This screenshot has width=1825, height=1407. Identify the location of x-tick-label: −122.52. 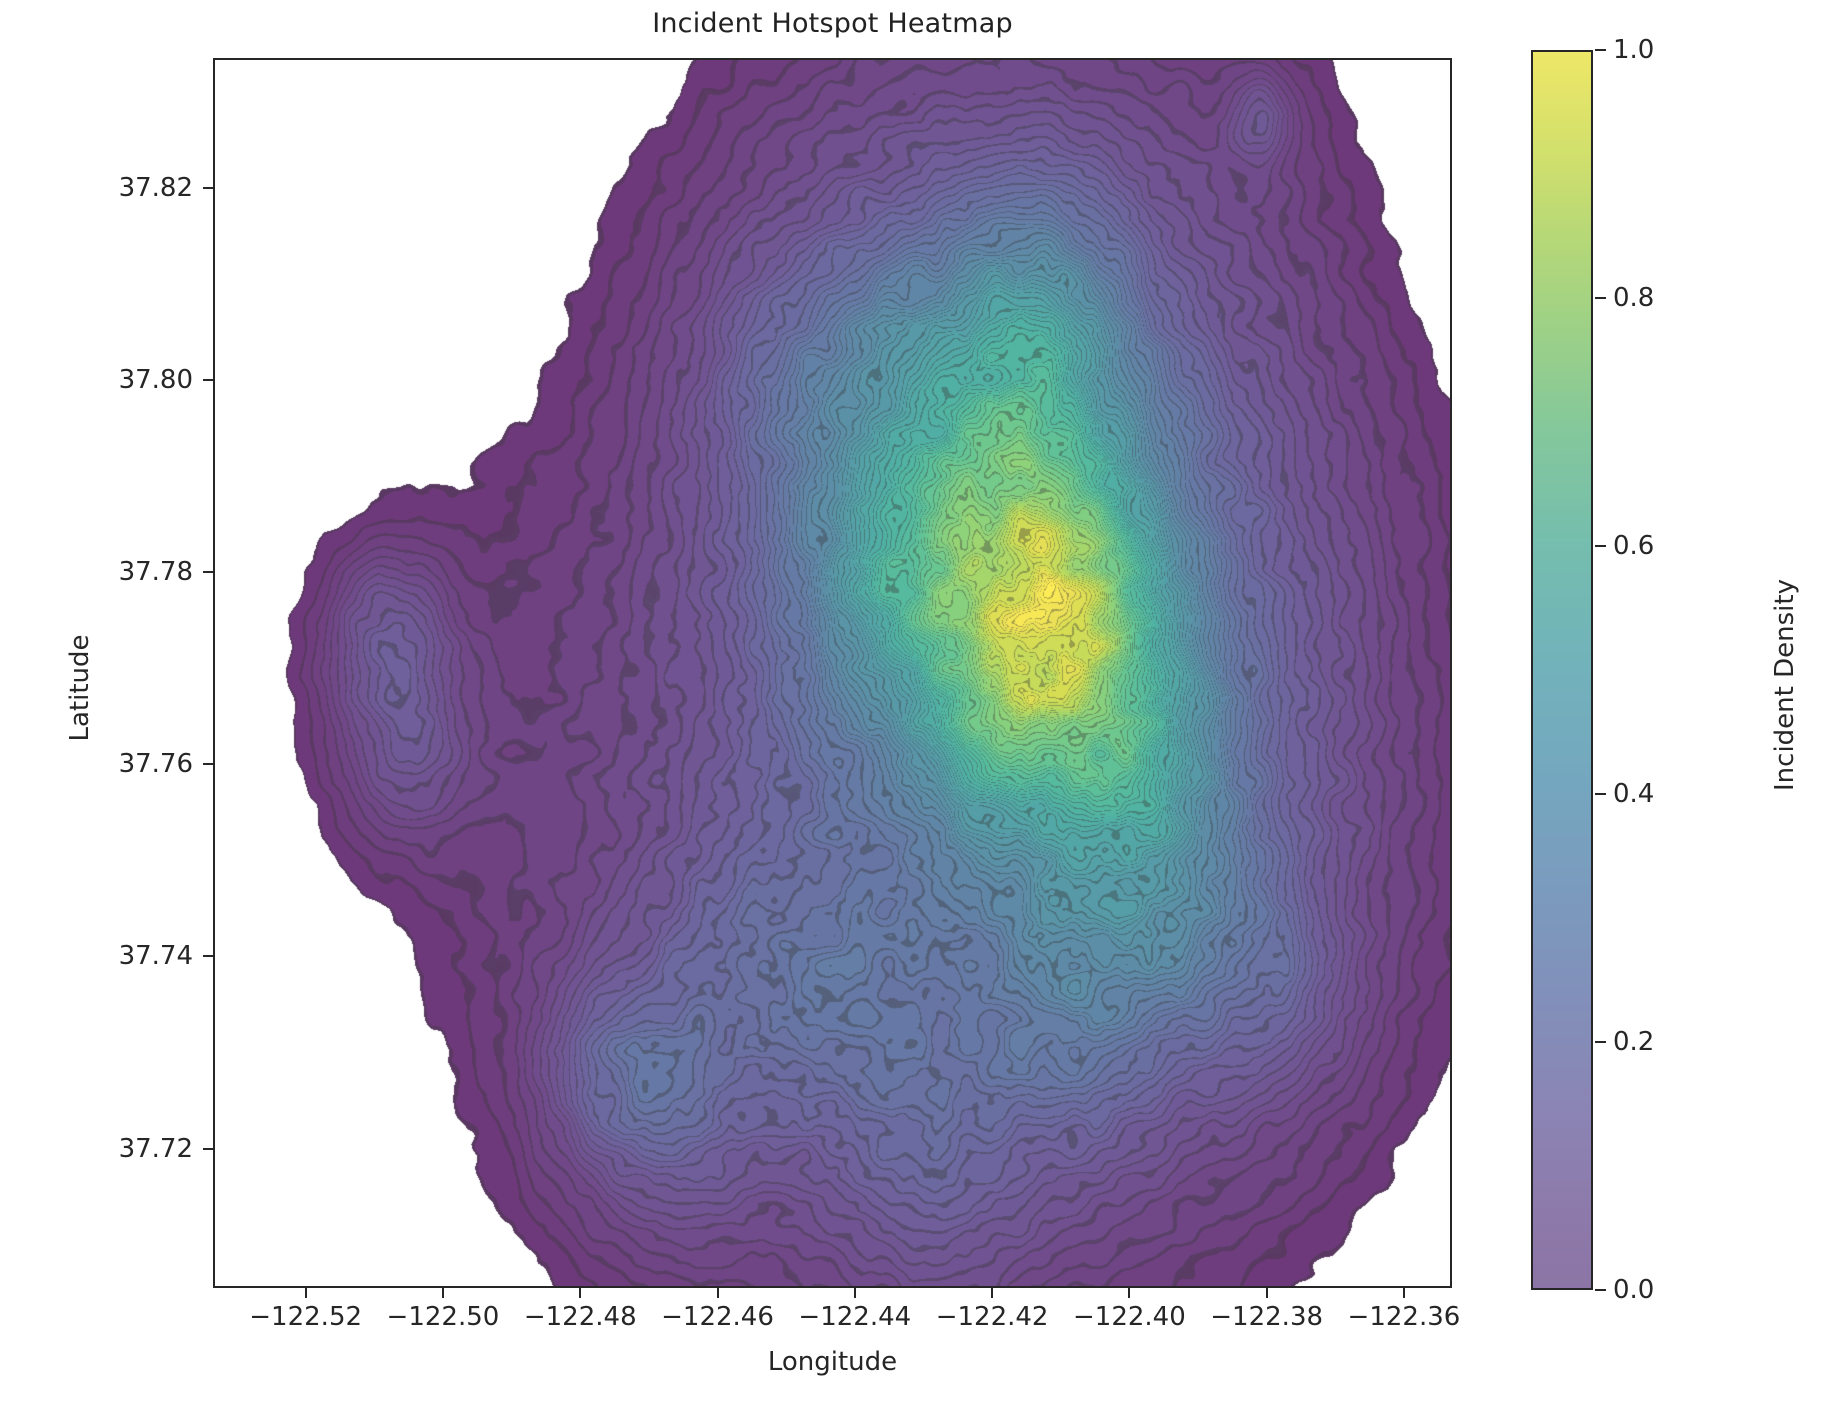
(306, 1317).